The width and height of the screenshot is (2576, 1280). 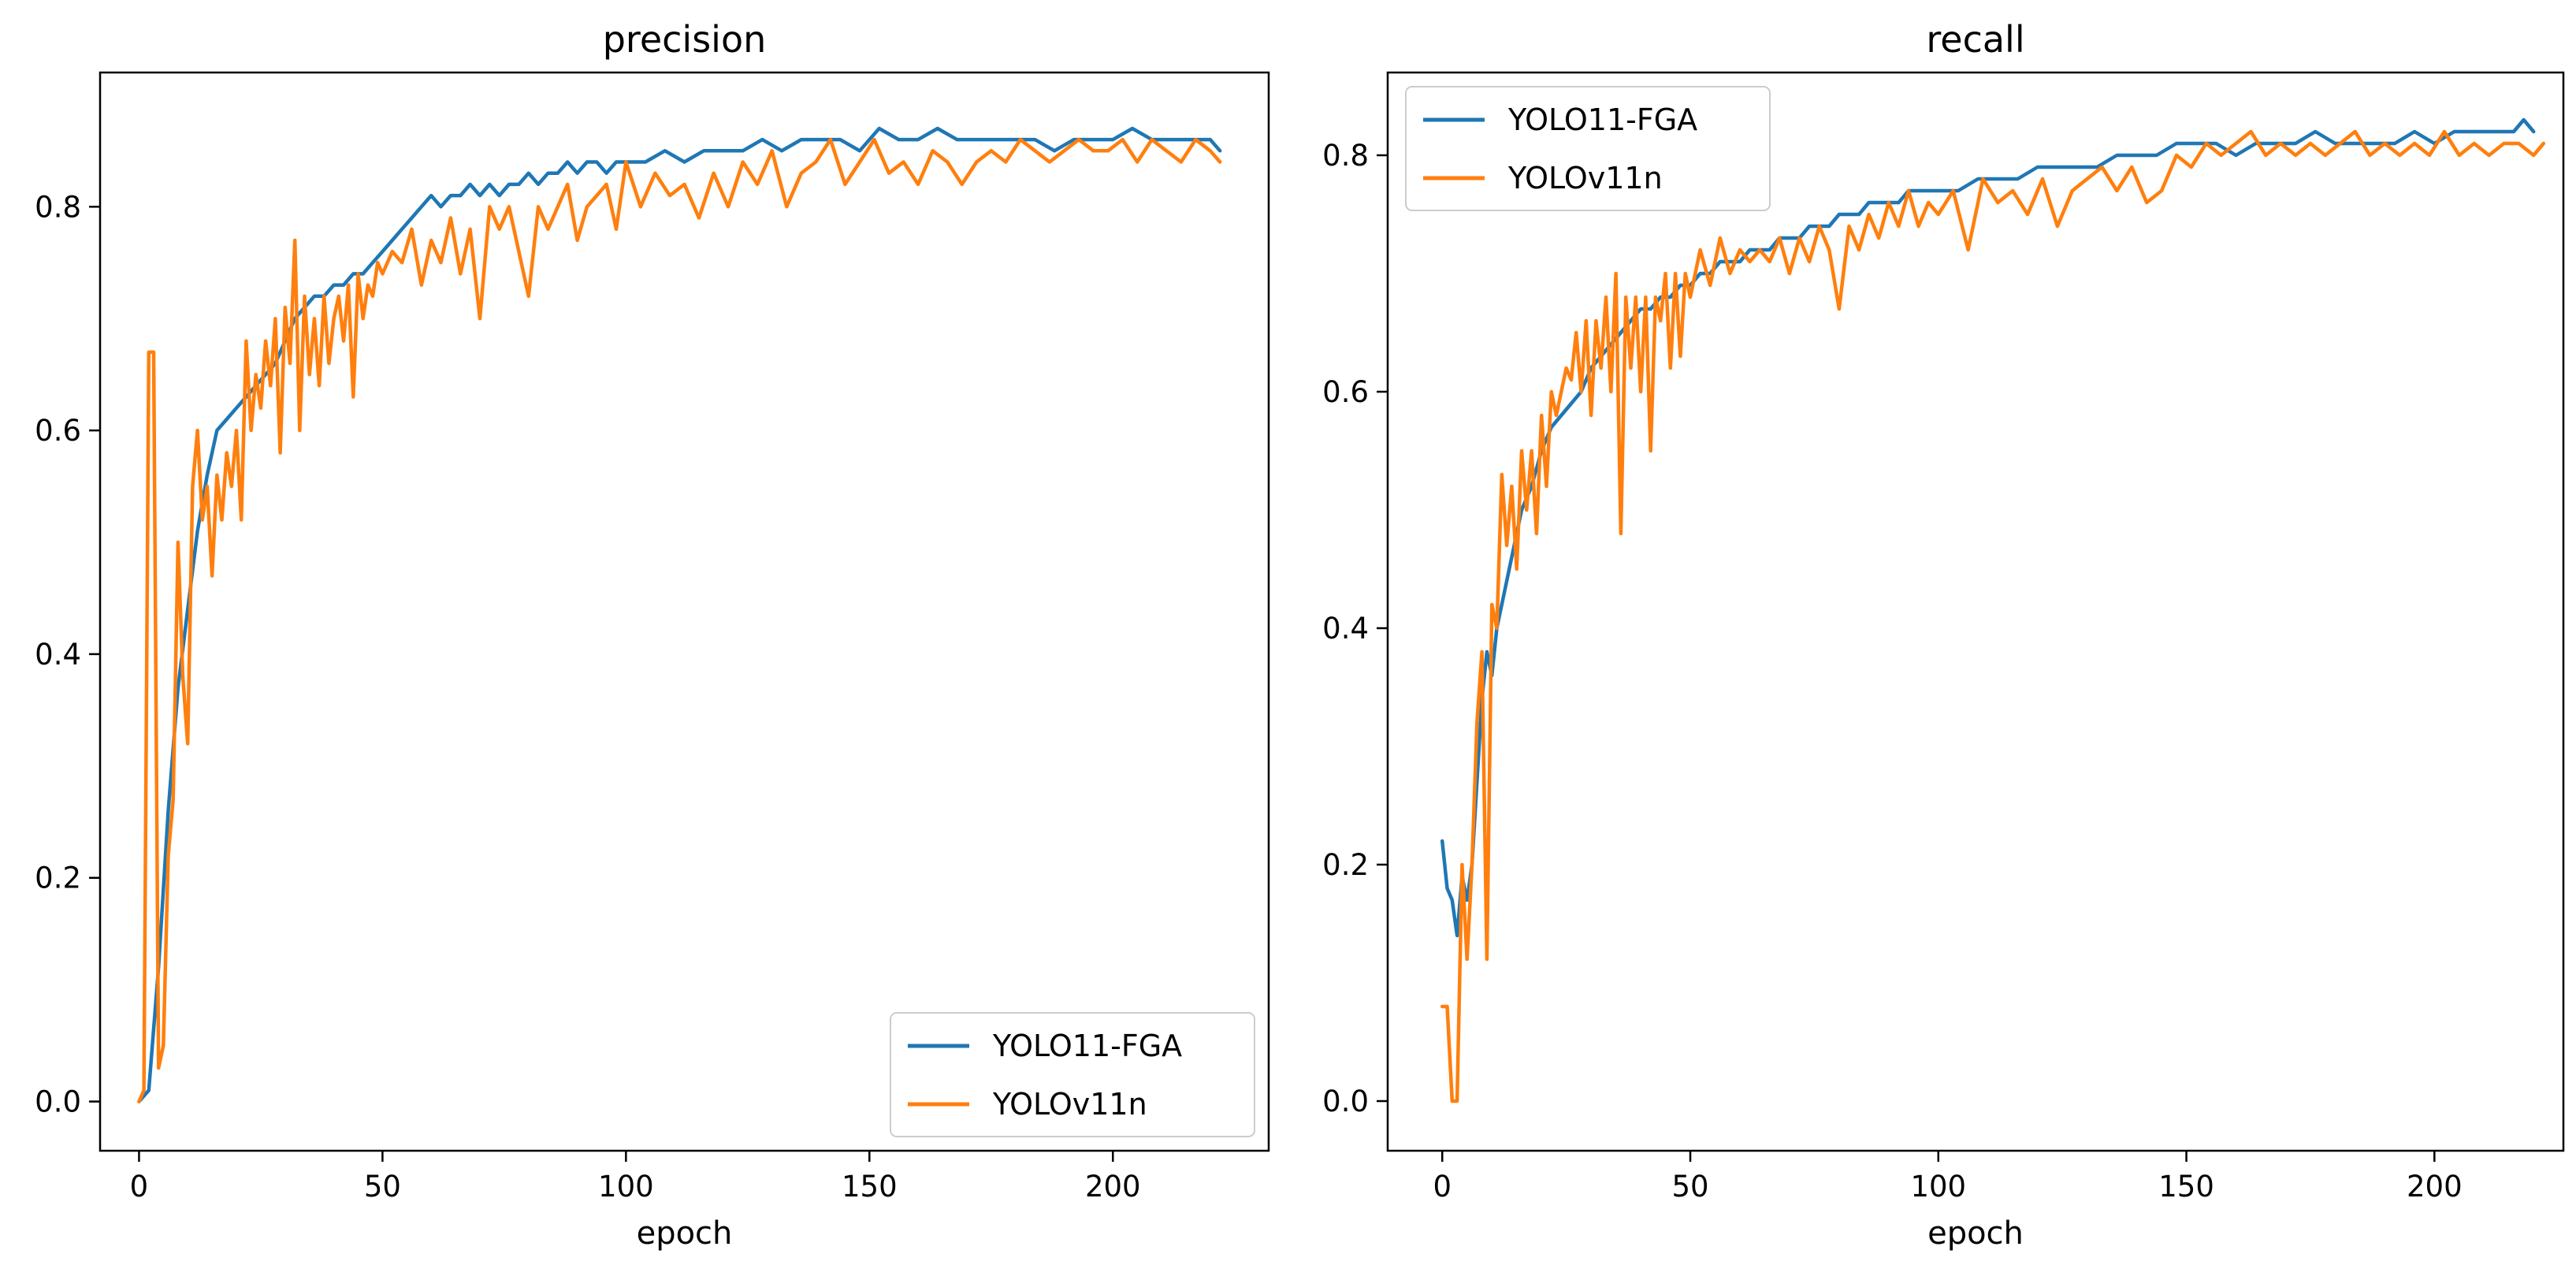 What do you see at coordinates (1975, 39) in the screenshot?
I see `chart-title: recall` at bounding box center [1975, 39].